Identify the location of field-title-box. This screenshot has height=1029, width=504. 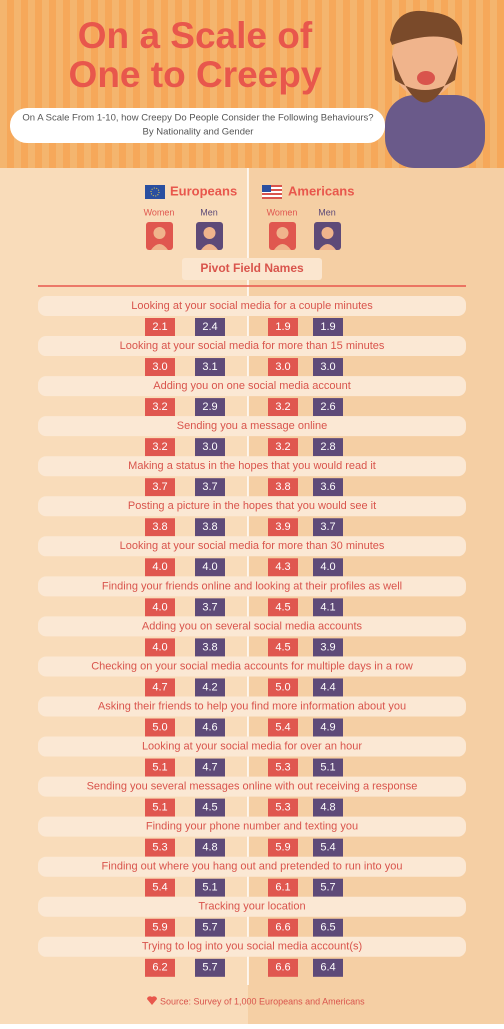
(252, 269).